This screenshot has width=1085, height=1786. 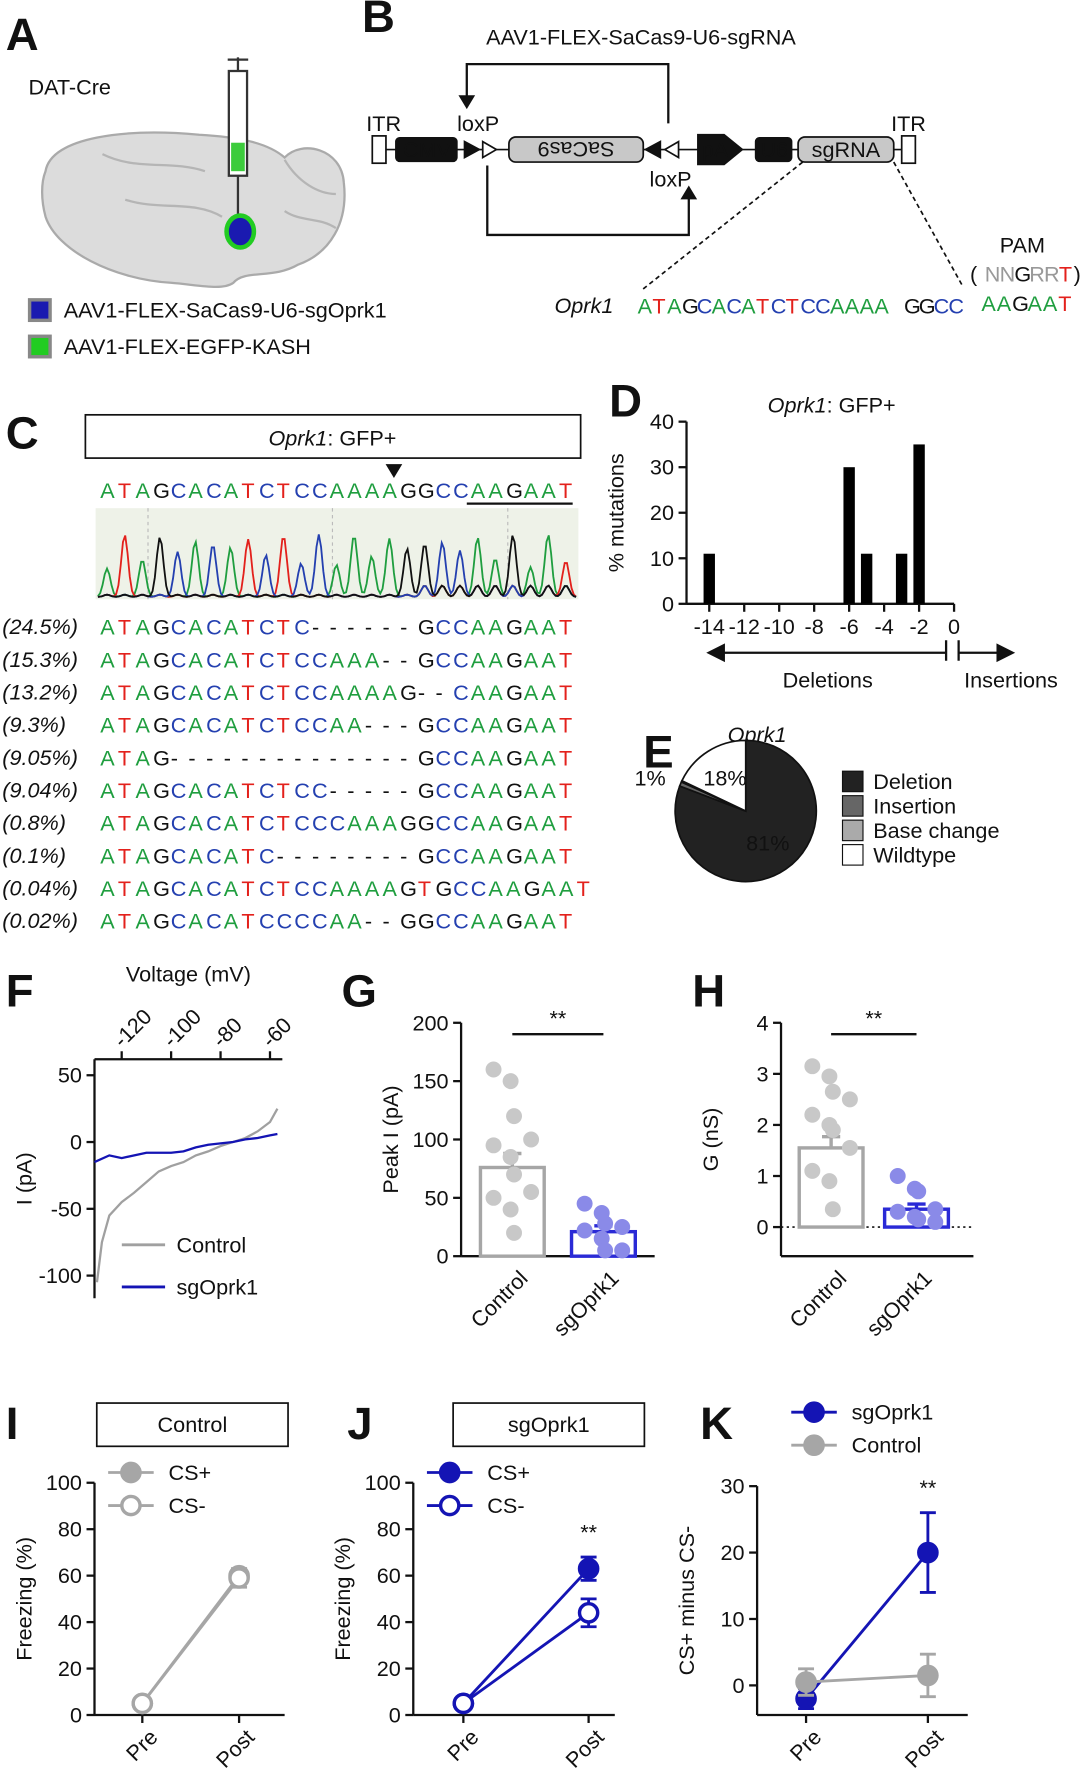 I want to click on x-tick-label: -14, so click(x=709, y=626).